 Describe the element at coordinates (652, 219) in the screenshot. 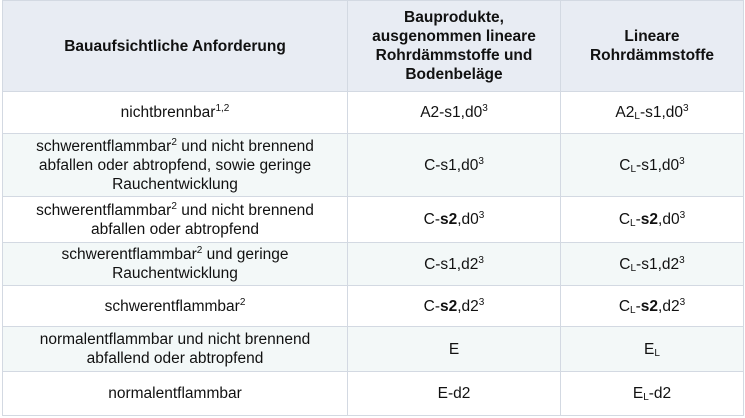

I see `rohr-class-cell: CL-s2,d03` at that location.